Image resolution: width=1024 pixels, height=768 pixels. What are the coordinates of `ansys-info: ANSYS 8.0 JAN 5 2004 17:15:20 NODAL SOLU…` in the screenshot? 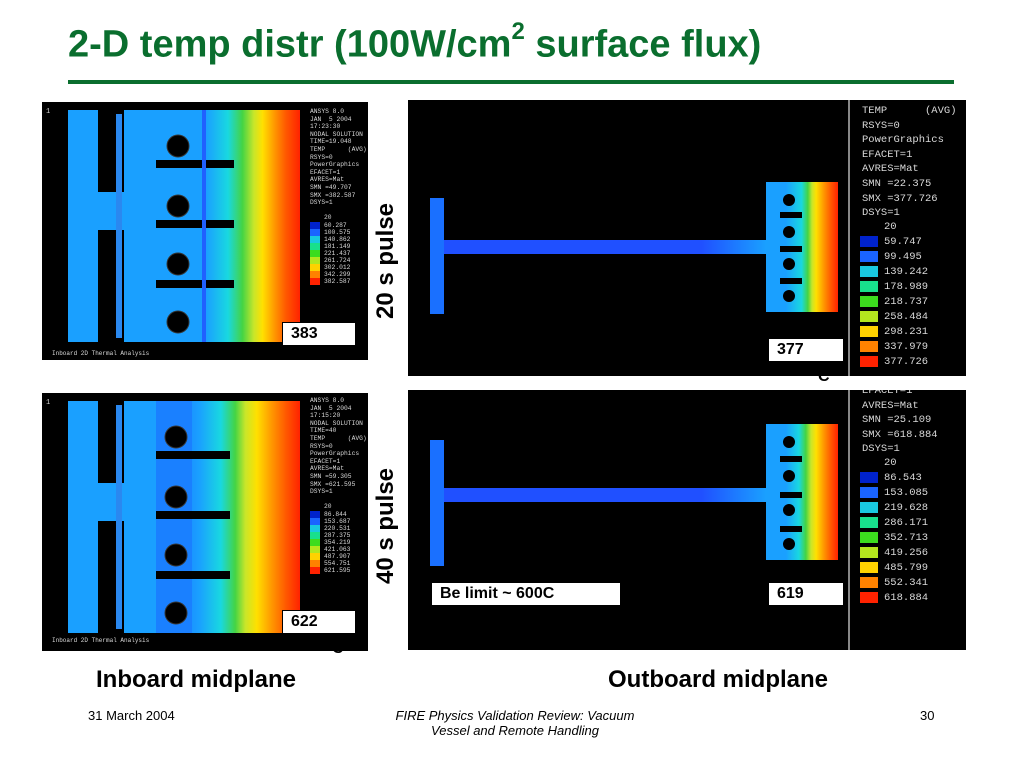 It's located at (338, 446).